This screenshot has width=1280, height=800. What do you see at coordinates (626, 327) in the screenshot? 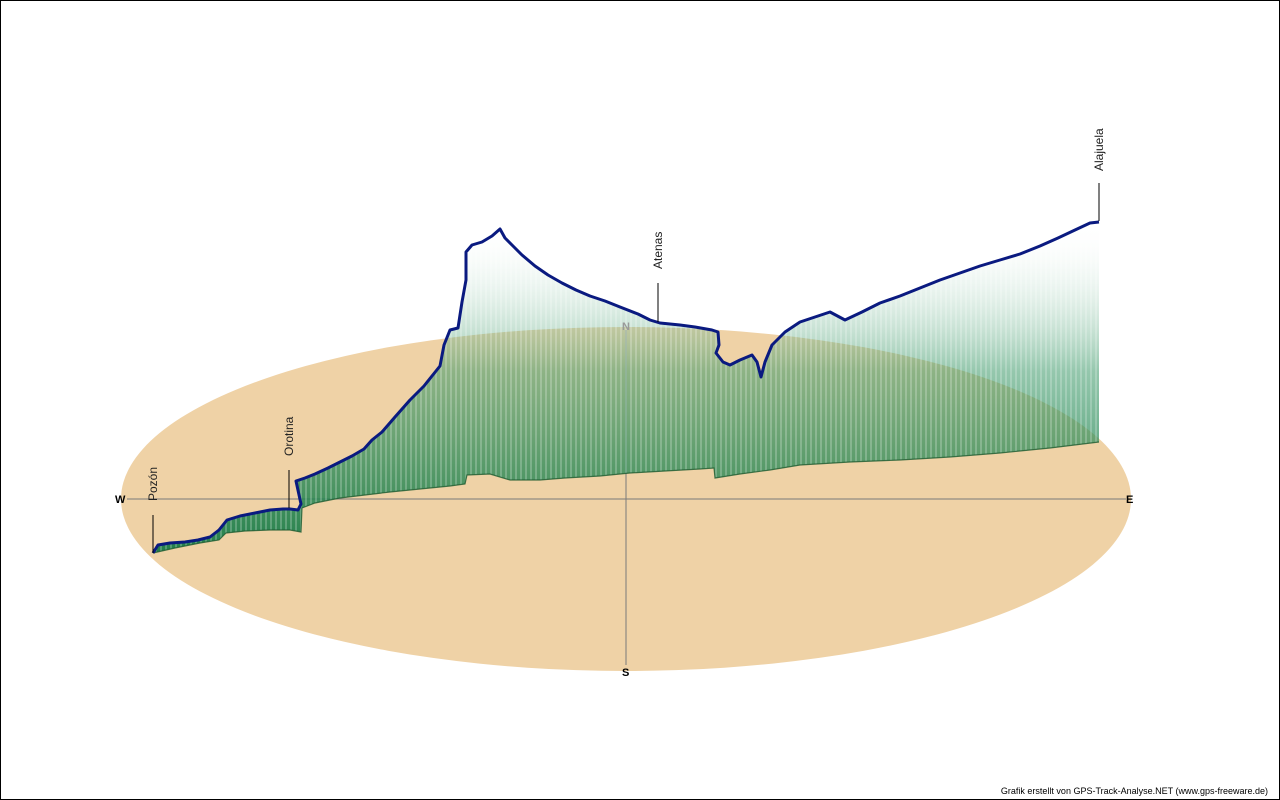
I see `compass-north-label: N` at bounding box center [626, 327].